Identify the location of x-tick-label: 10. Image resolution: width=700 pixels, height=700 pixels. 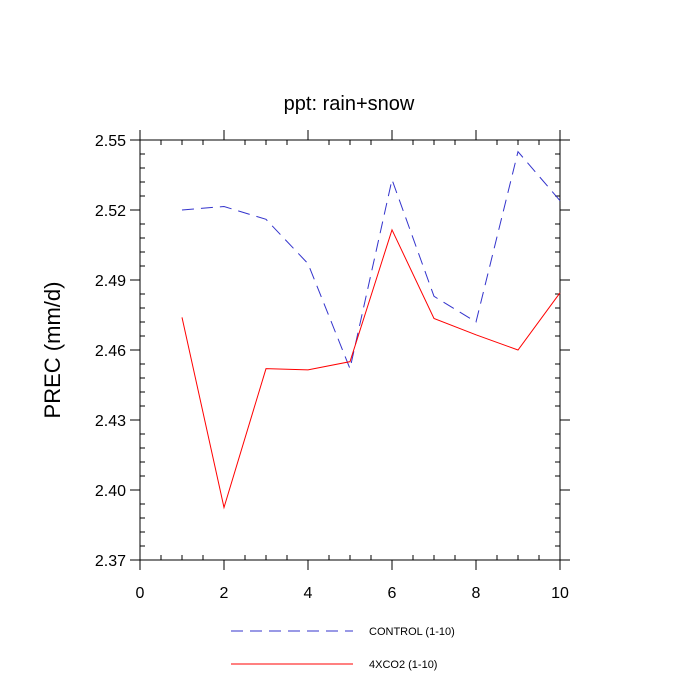
(560, 593).